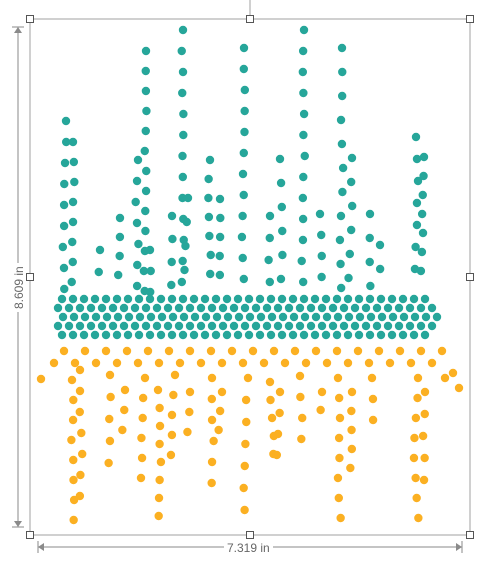 The image size is (490, 570). I want to click on handle-bottom-center, so click(250, 535).